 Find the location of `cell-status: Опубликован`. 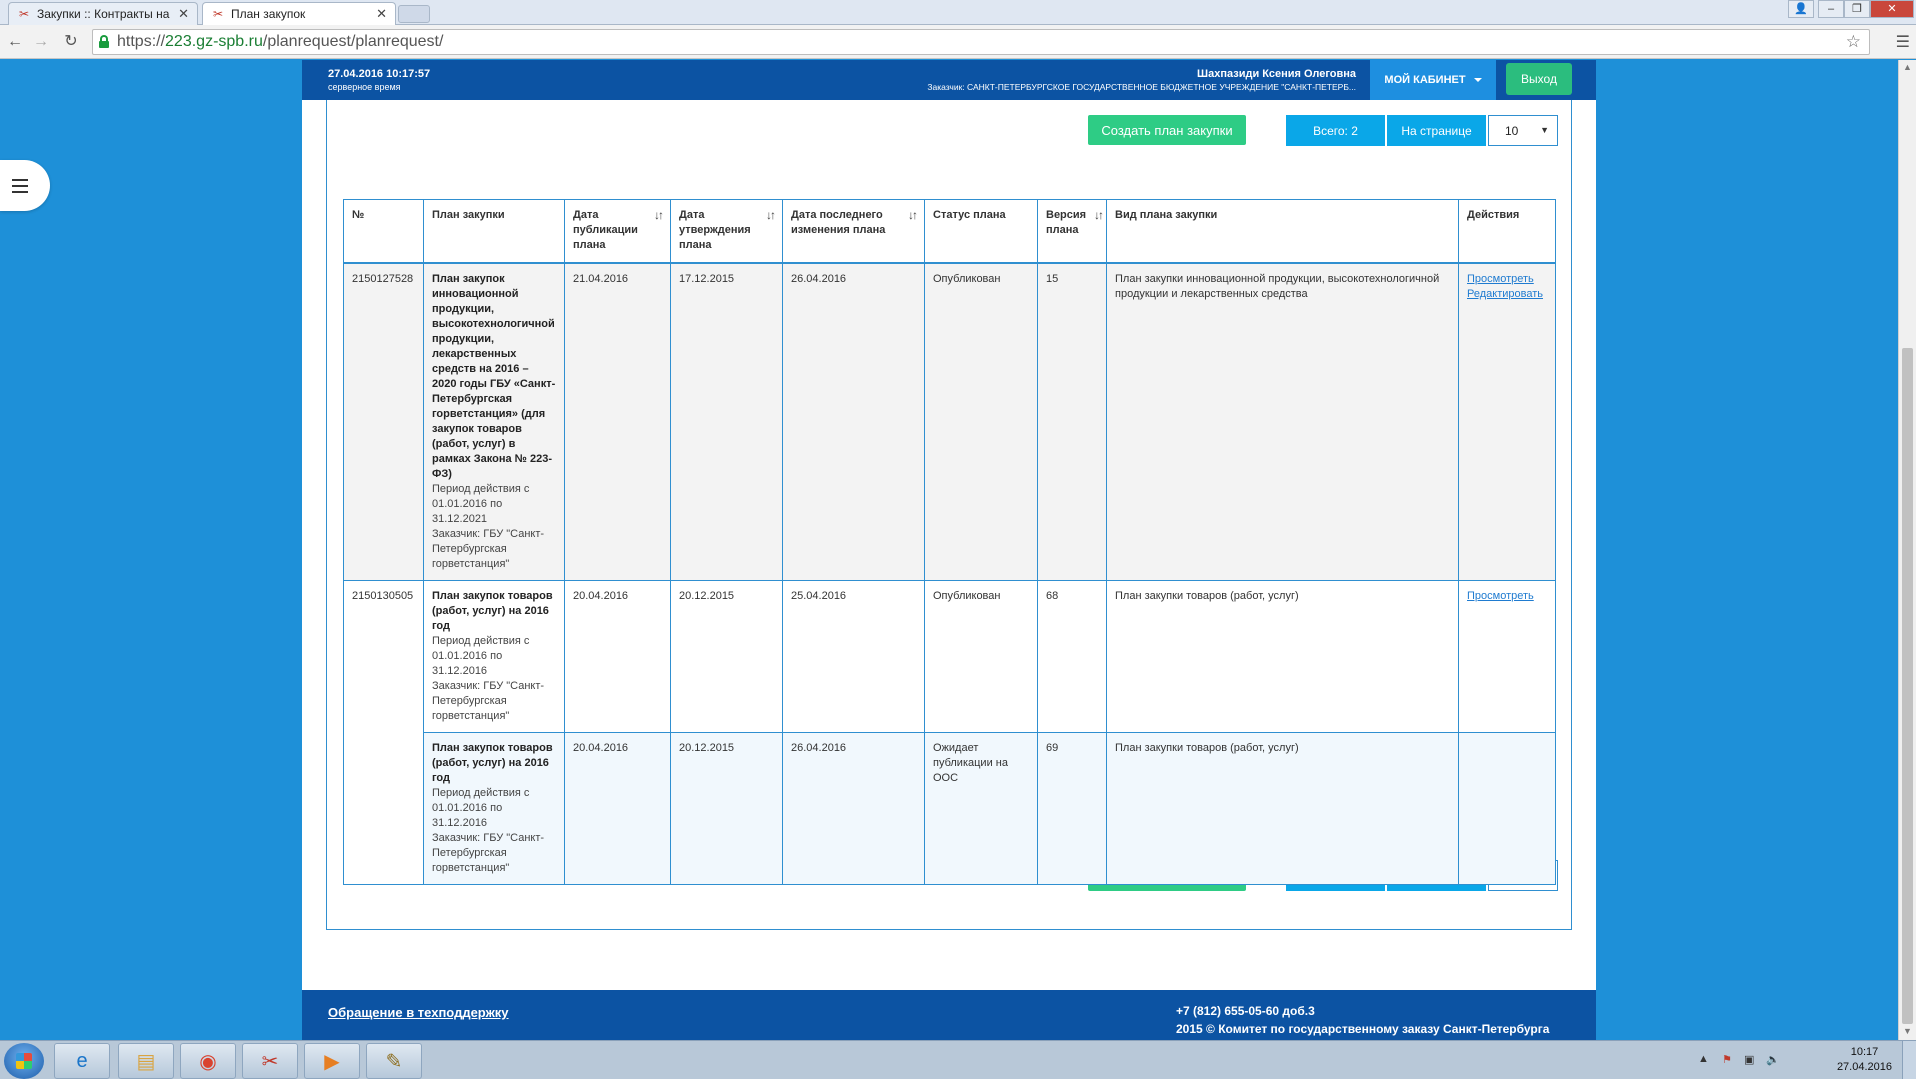

cell-status: Опубликован is located at coordinates (981, 421).